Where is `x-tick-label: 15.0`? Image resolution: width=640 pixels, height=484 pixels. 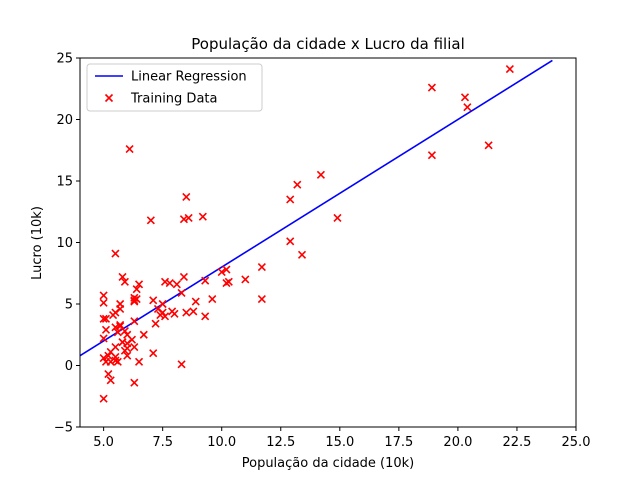
x-tick-label: 15.0 is located at coordinates (339, 442).